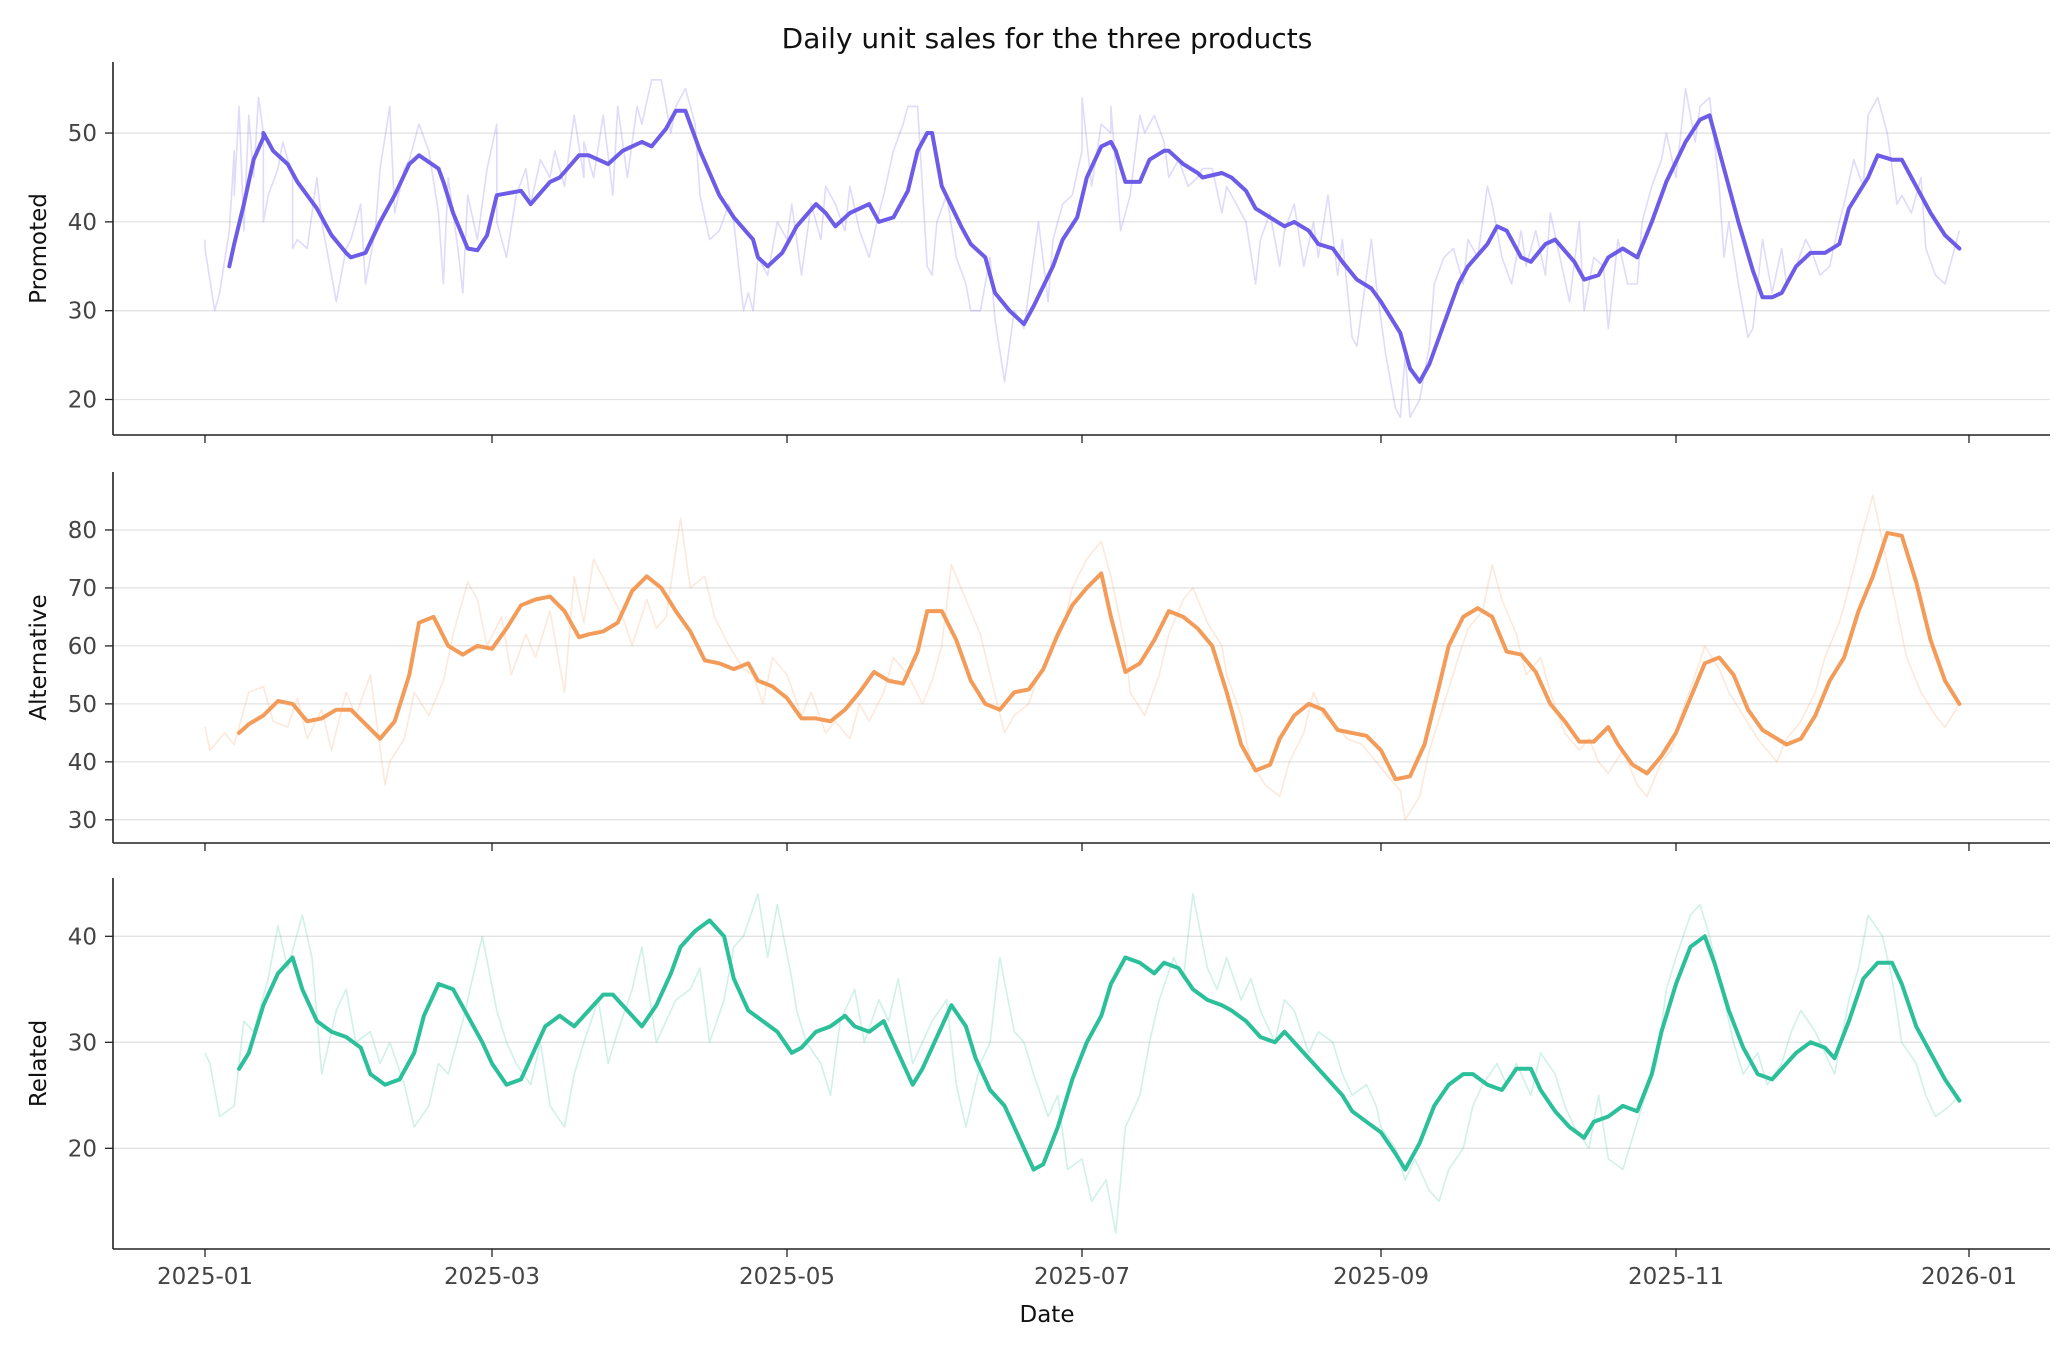 This screenshot has height=1350, width=2070. I want to click on x-tick-label: 2025-03, so click(492, 1277).